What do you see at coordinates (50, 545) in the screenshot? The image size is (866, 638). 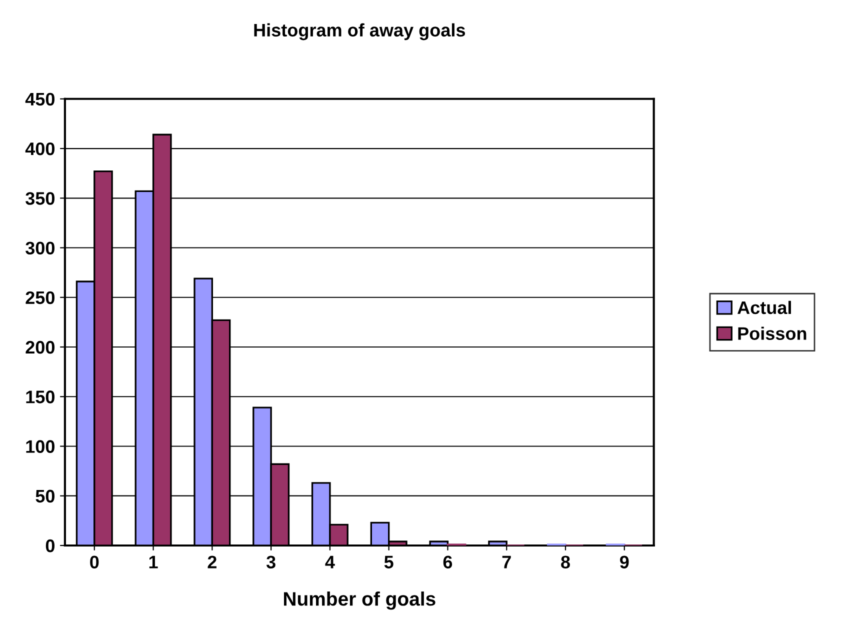 I see `y-tick-label: 0` at bounding box center [50, 545].